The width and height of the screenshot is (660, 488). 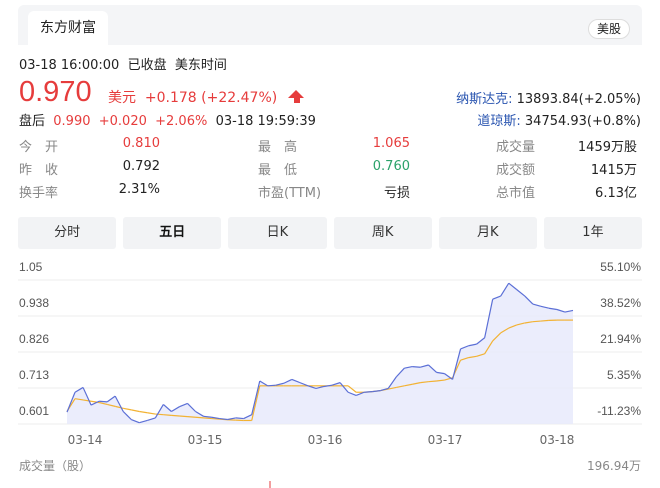 What do you see at coordinates (614, 466) in the screenshot?
I see `volume-max: 196.94万` at bounding box center [614, 466].